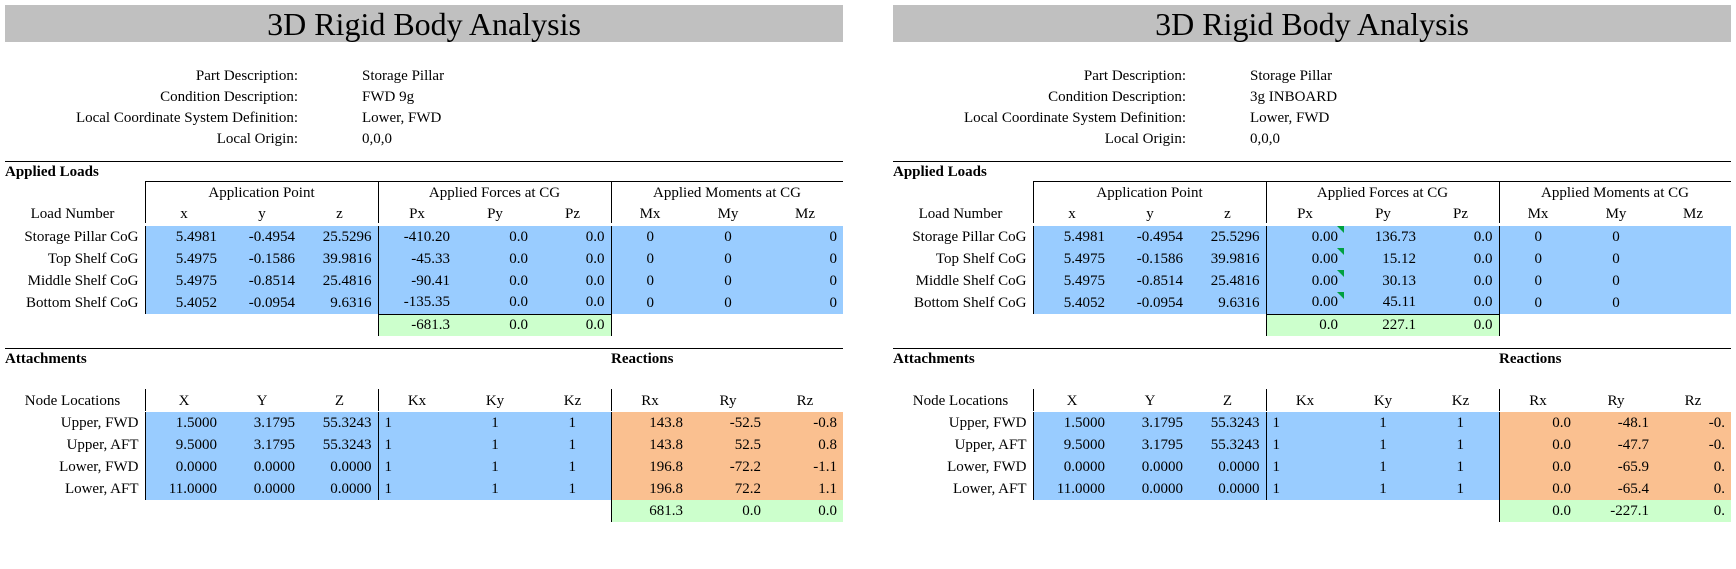  I want to click on info-value: 3g INBOARD, so click(1294, 97).